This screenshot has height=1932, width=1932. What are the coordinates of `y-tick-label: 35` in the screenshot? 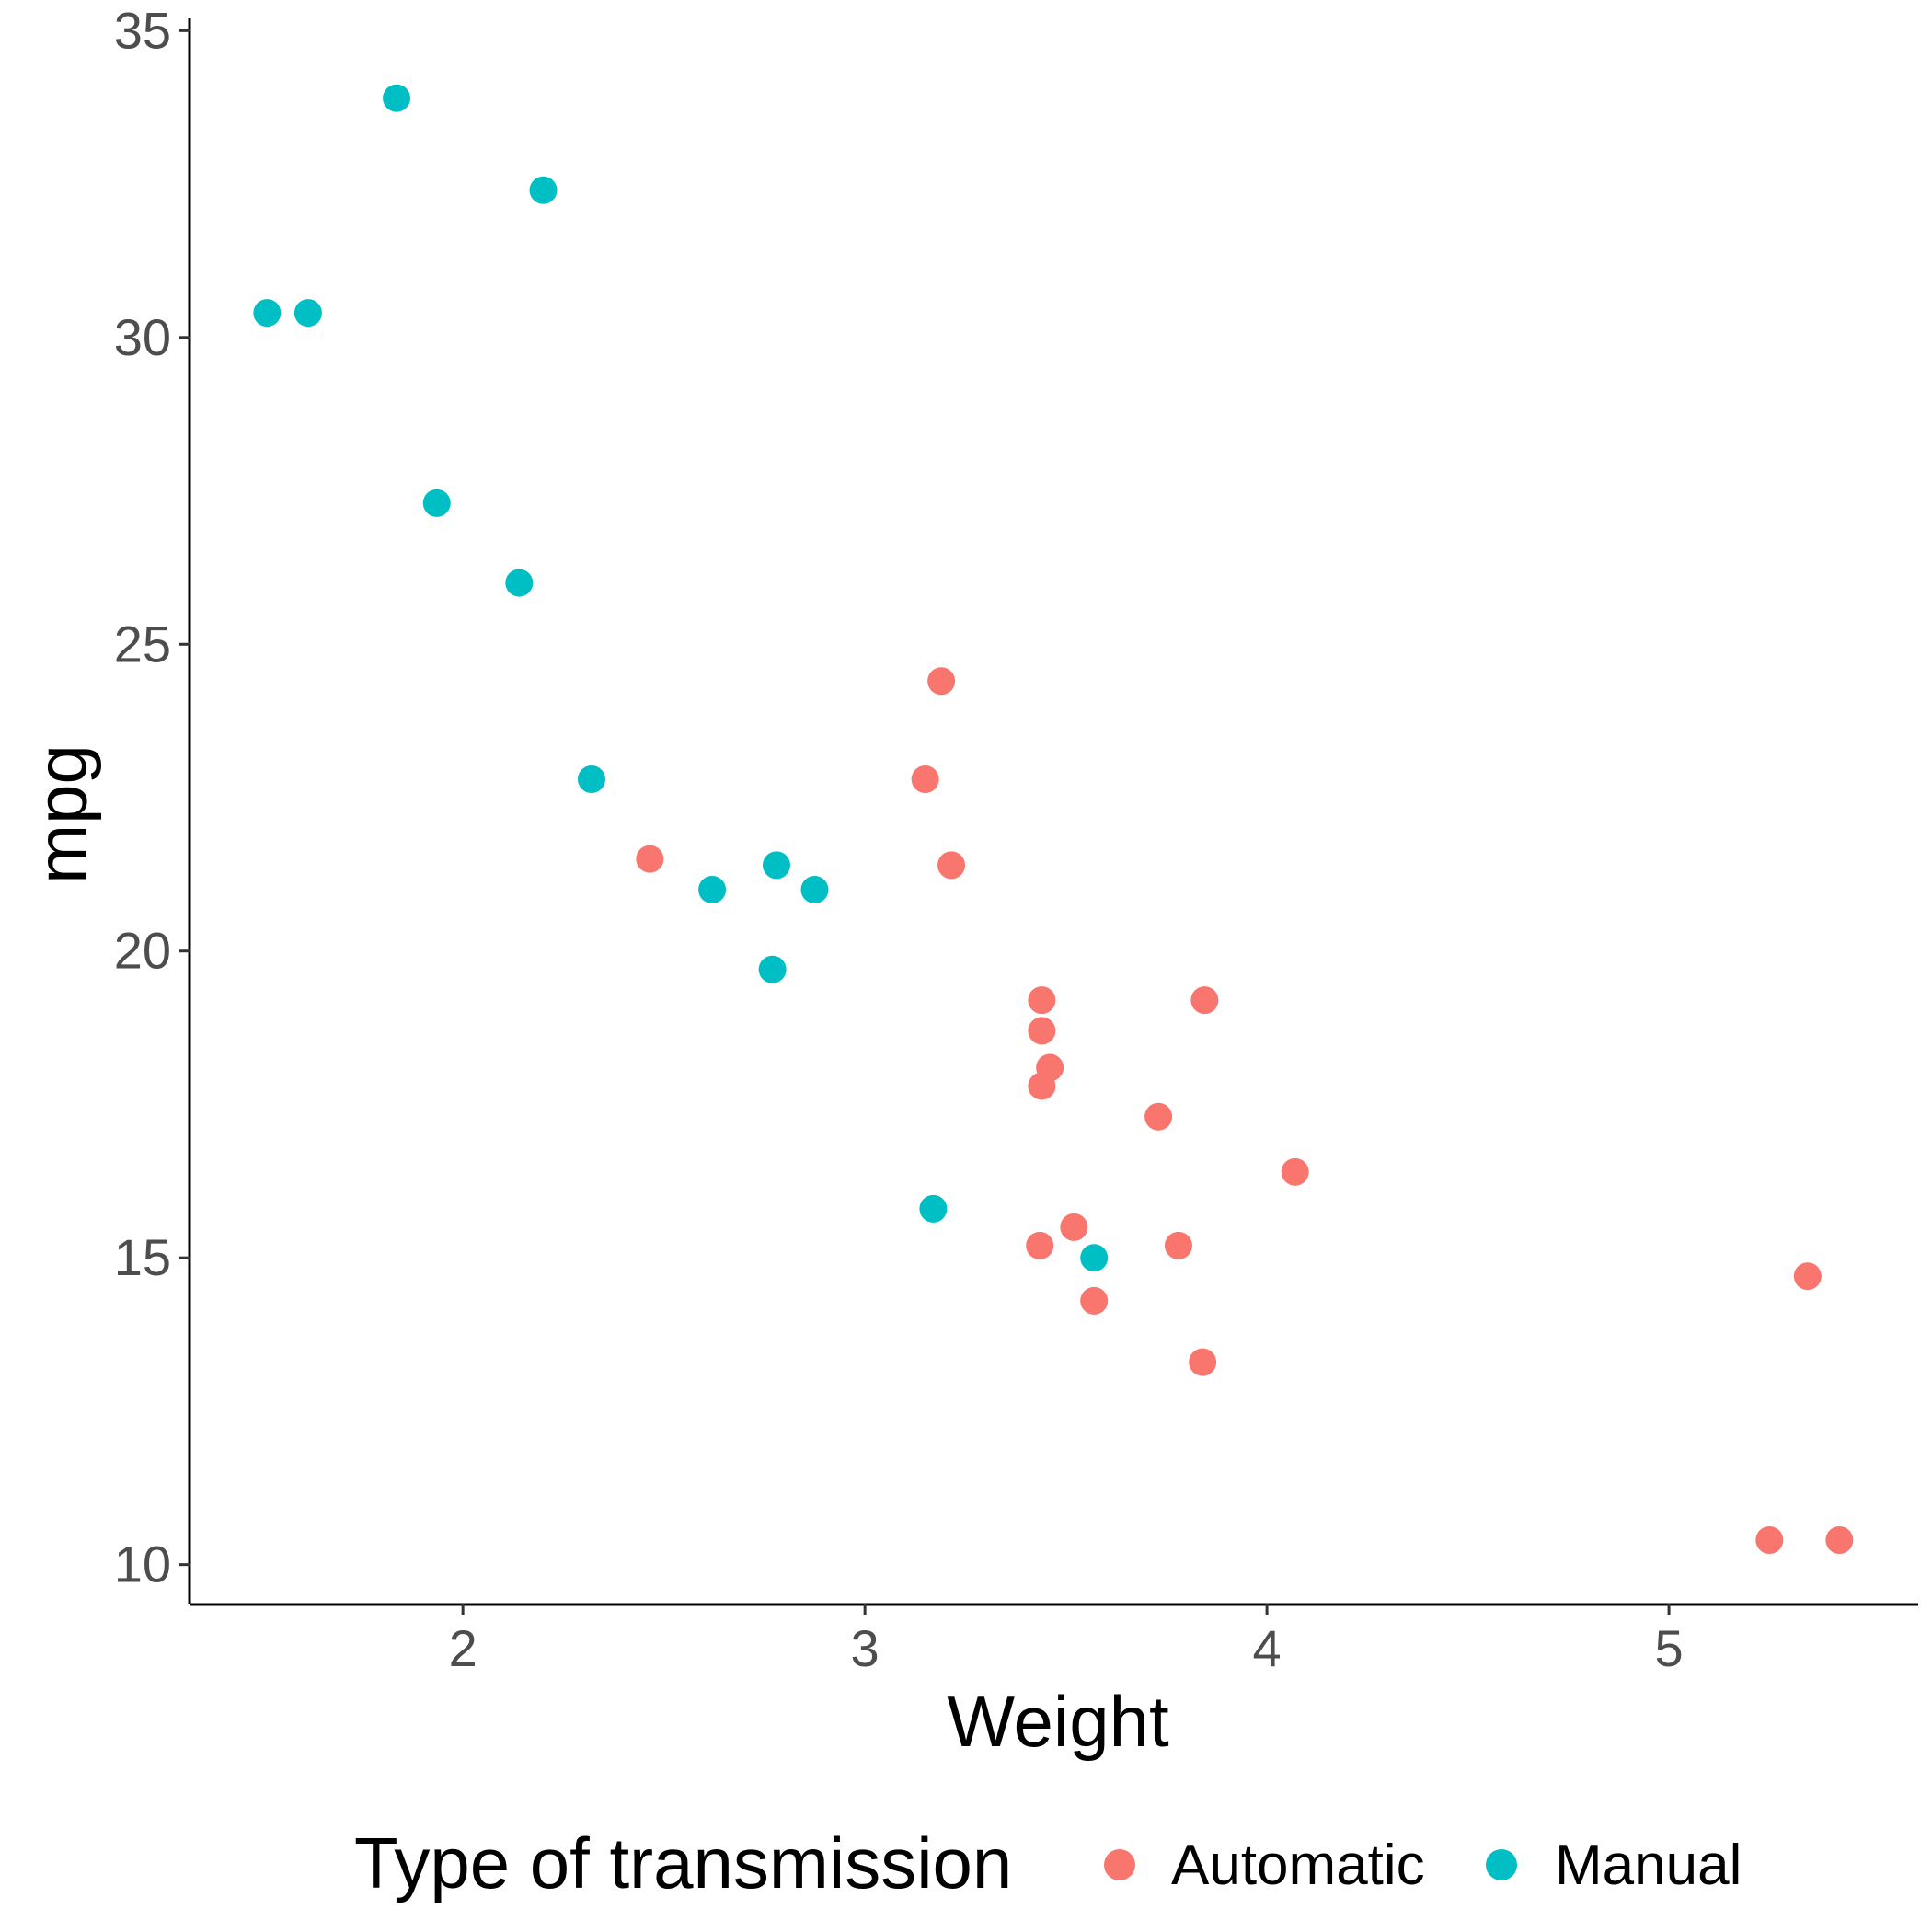 It's located at (142, 30).